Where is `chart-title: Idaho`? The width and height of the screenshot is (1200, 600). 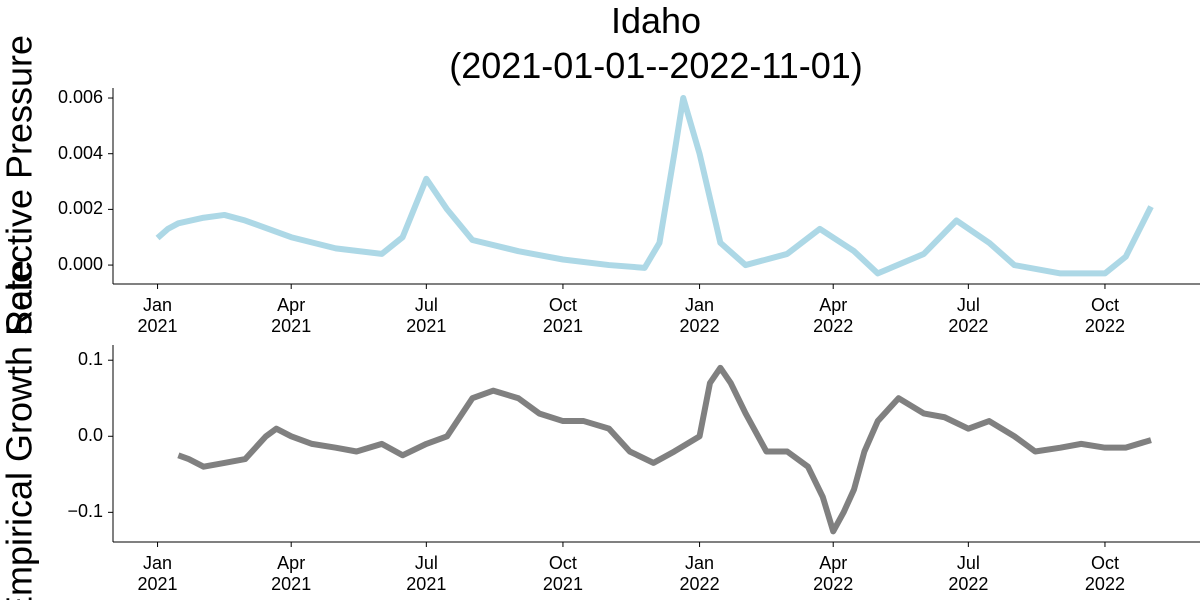
chart-title: Idaho is located at coordinates (656, 20).